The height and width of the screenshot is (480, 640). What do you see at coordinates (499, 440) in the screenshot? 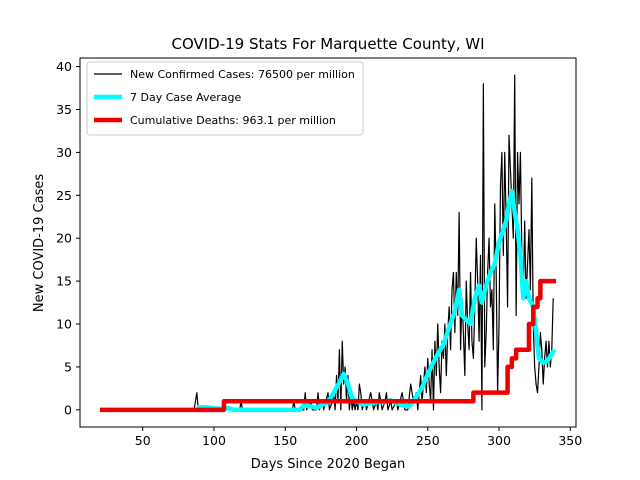
I see `x-tick-label: 300` at bounding box center [499, 440].